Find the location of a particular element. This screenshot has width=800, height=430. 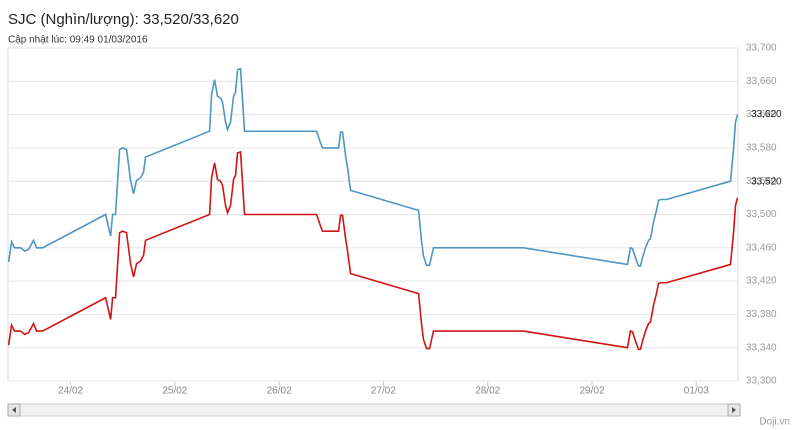

y-tick-label: 33,580 is located at coordinates (761, 148).